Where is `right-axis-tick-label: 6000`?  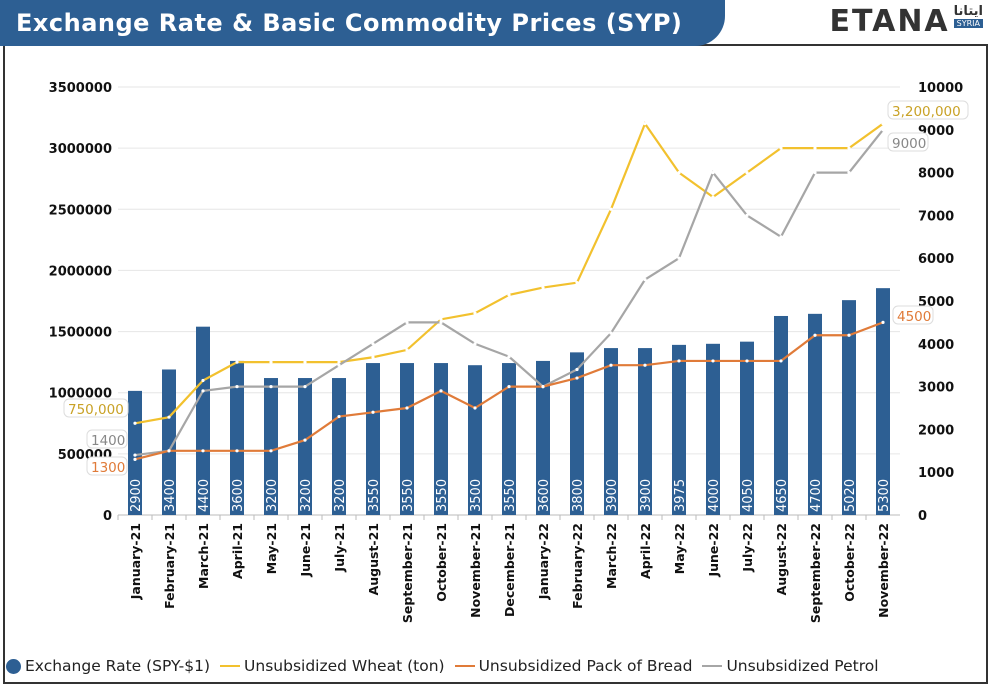 right-axis-tick-label: 6000 is located at coordinates (936, 259).